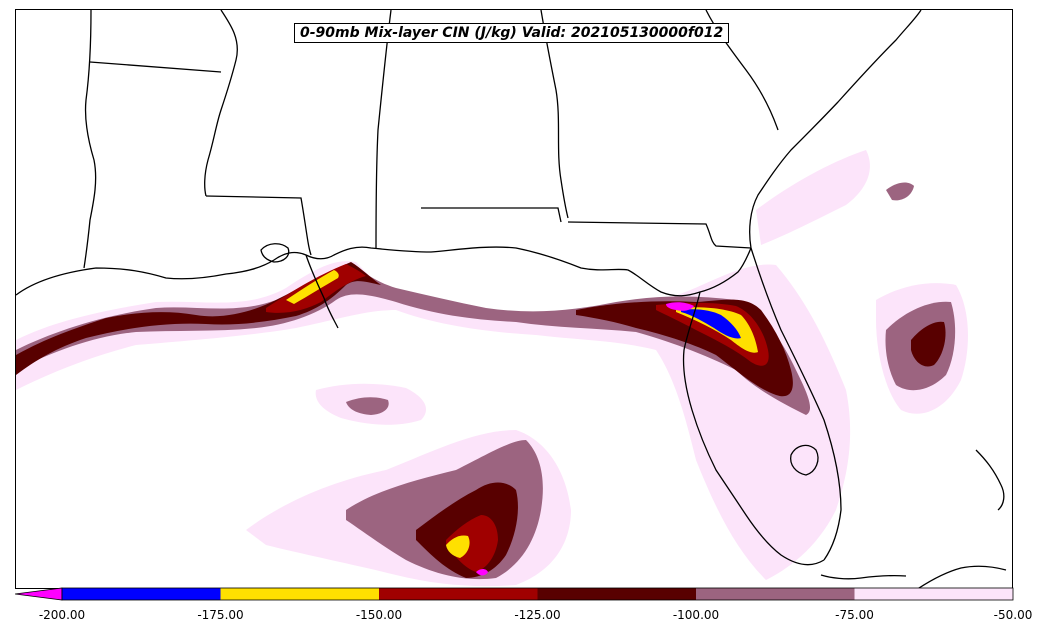 The image size is (1044, 633). What do you see at coordinates (491, 215) in the screenshot?
I see `border-al-fl` at bounding box center [491, 215].